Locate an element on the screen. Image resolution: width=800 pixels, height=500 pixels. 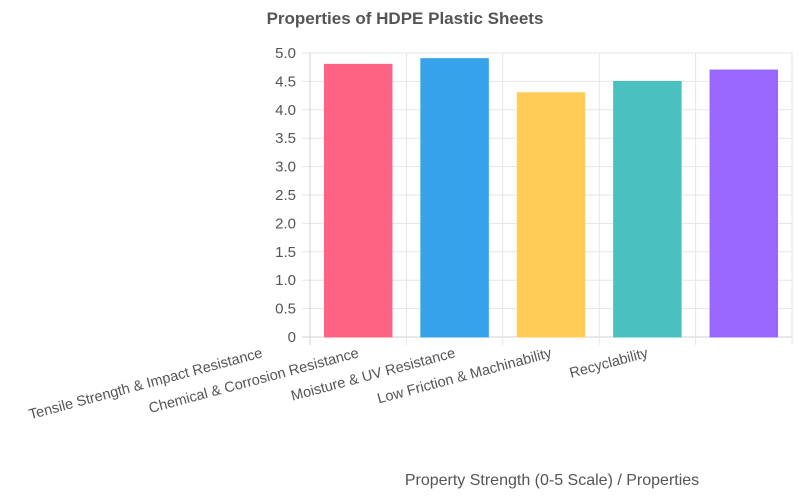
y-tick-label: 4.5 is located at coordinates (285, 81).